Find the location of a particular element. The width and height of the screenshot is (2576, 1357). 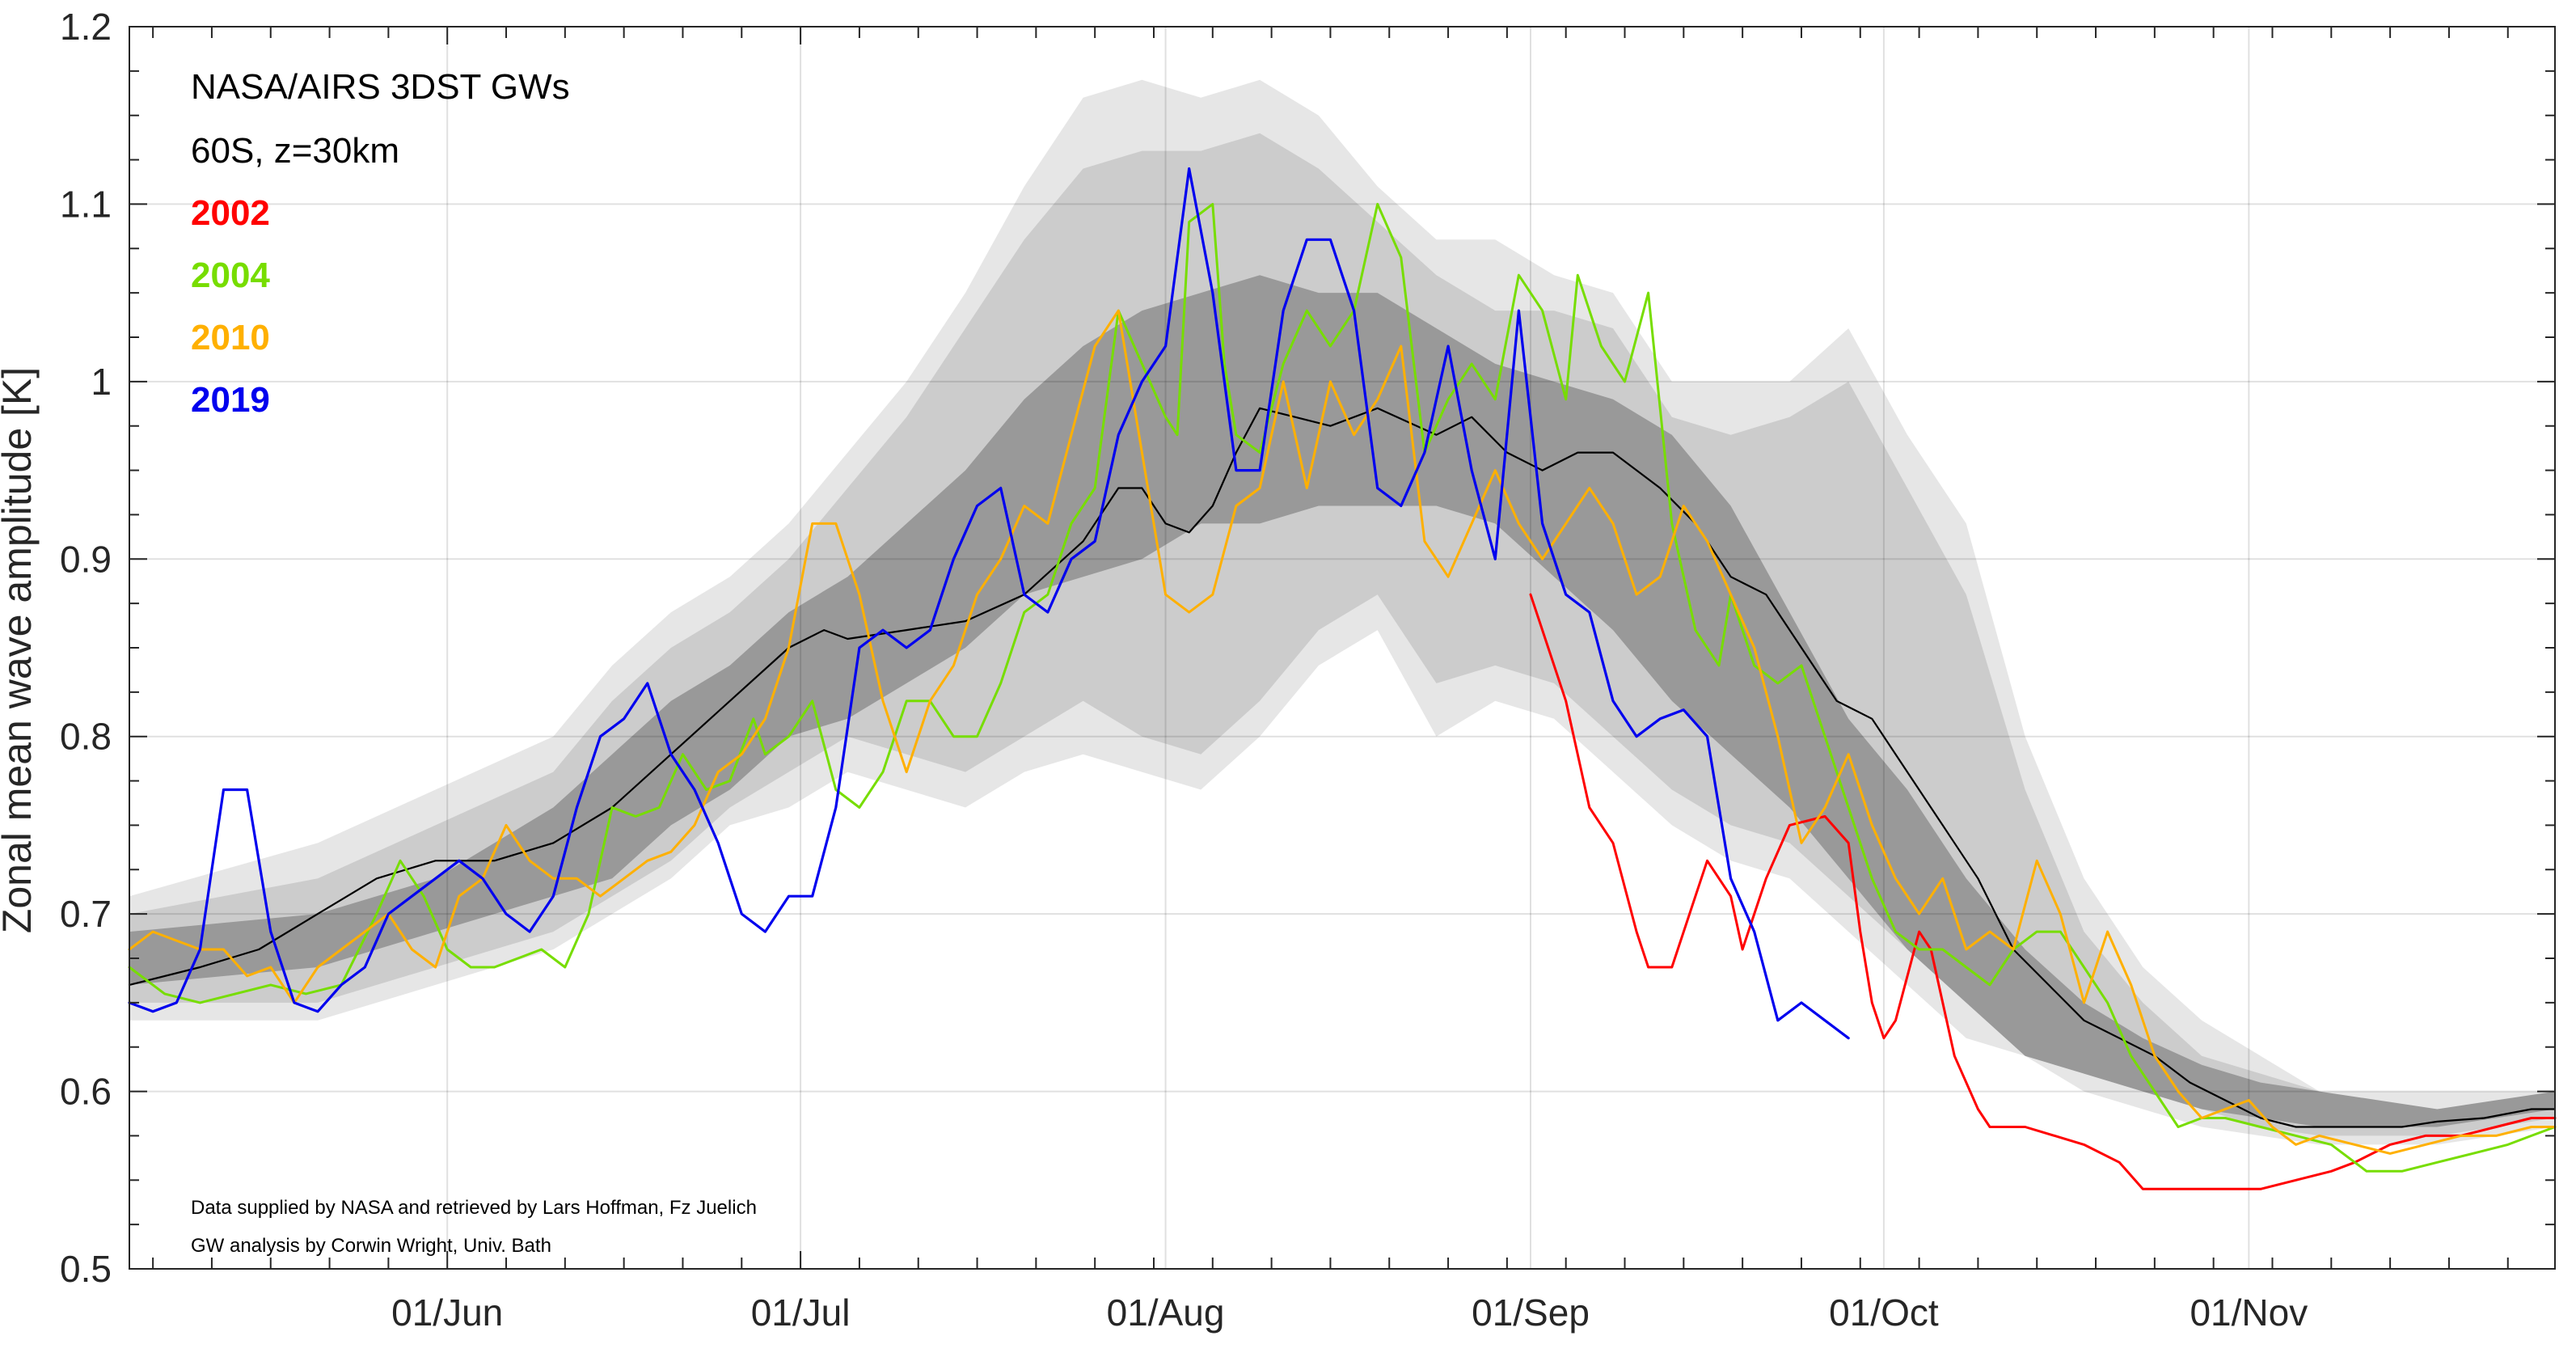

y-tick-label: 1.1 is located at coordinates (86, 204).